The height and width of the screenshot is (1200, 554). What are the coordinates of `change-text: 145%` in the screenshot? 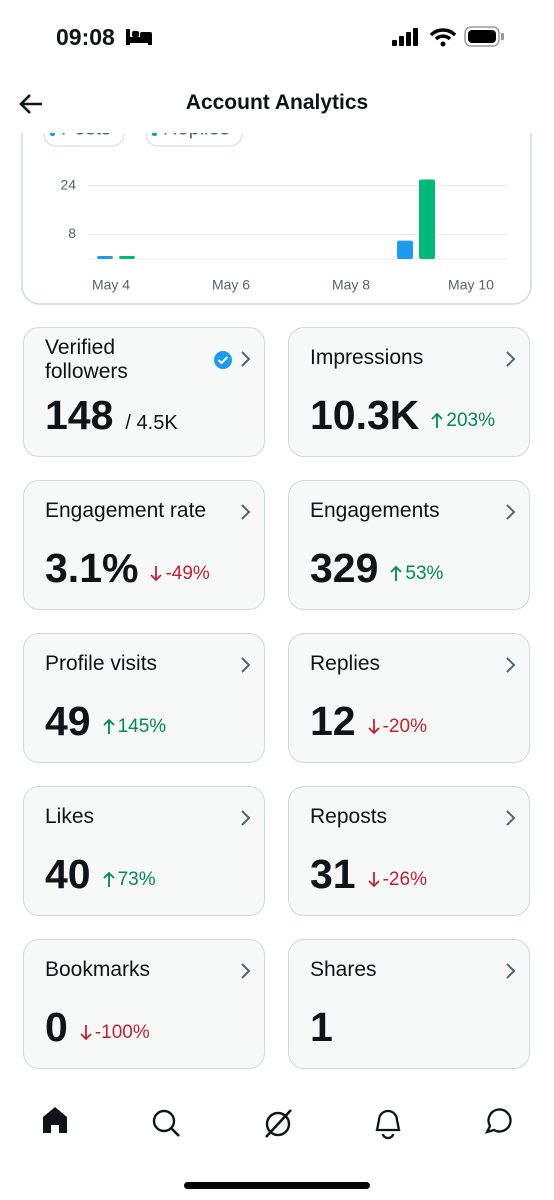 It's located at (142, 726).